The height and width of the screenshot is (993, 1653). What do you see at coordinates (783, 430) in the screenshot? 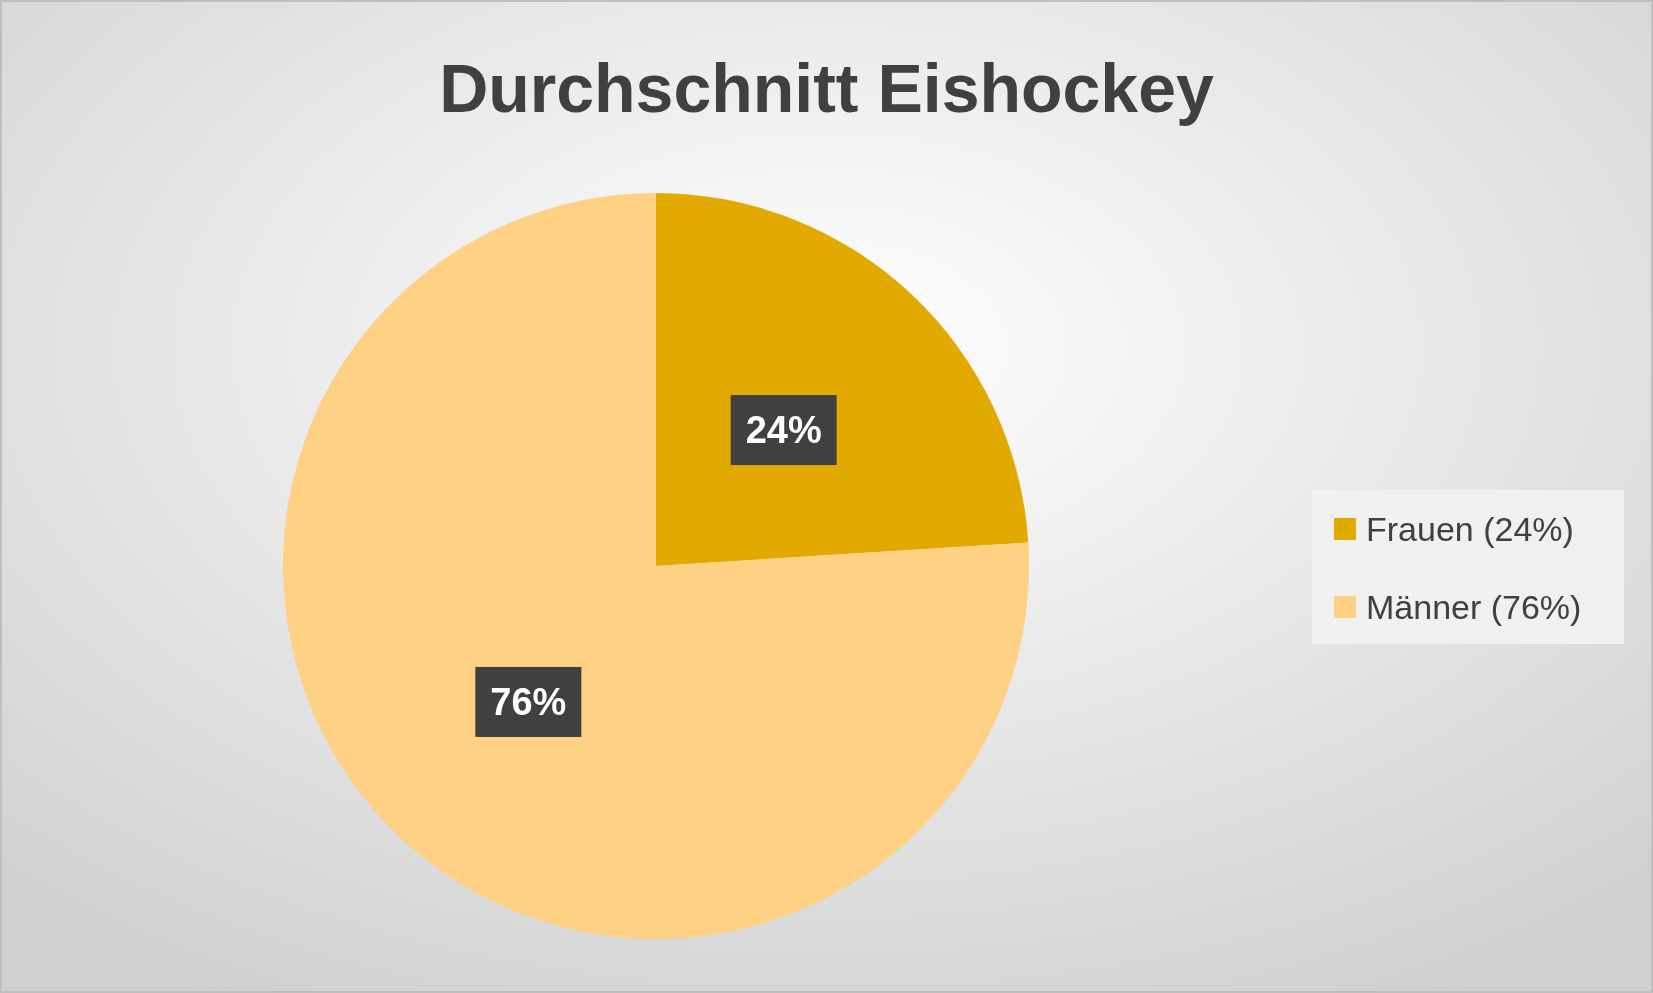
I see `data-label: 24%` at bounding box center [783, 430].